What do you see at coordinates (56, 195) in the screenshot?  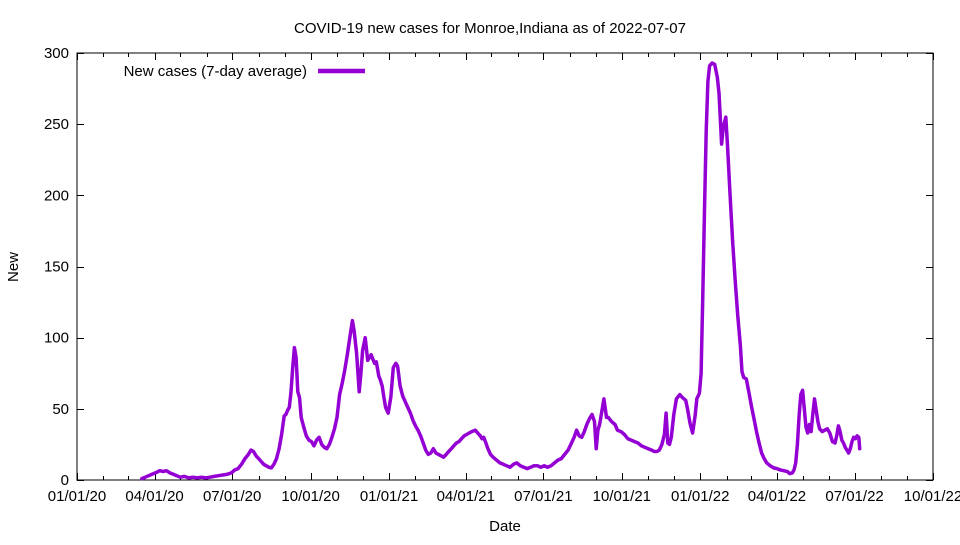 I see `y-tick-label: 200` at bounding box center [56, 195].